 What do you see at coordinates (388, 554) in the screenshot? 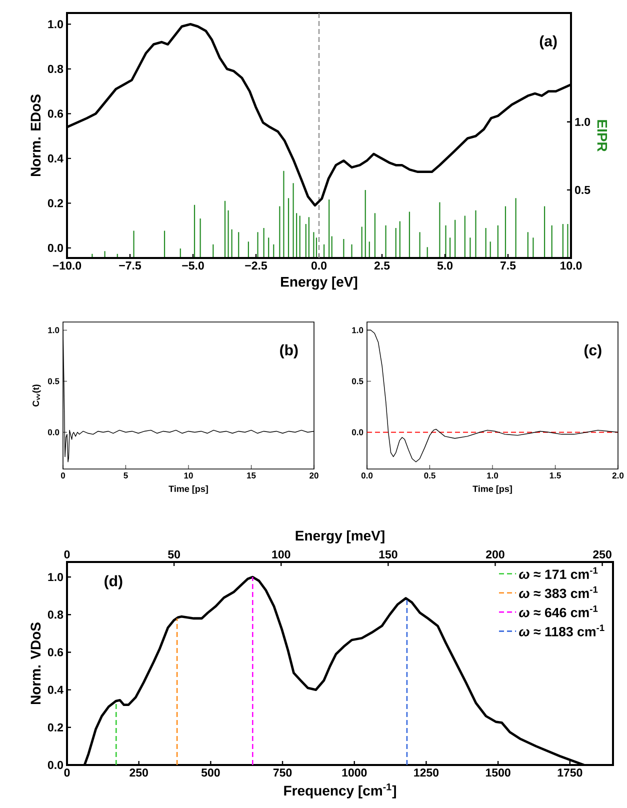
I see `x2-tick-label: 150` at bounding box center [388, 554].